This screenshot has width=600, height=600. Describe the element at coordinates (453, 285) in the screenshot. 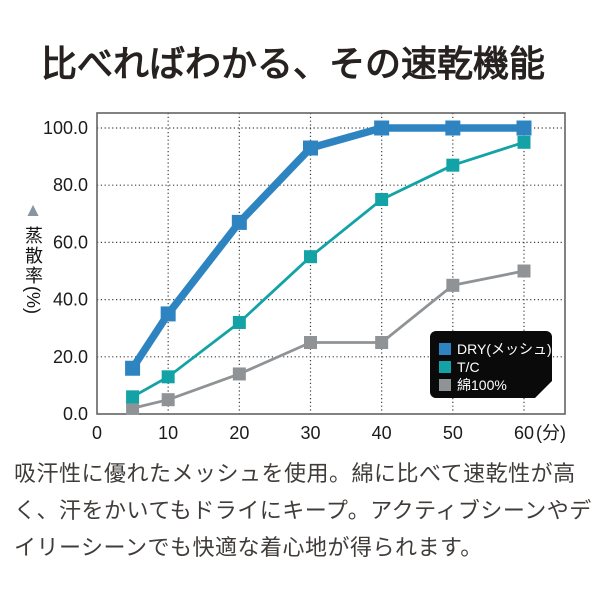

I see `marker-綿100%-50` at that location.